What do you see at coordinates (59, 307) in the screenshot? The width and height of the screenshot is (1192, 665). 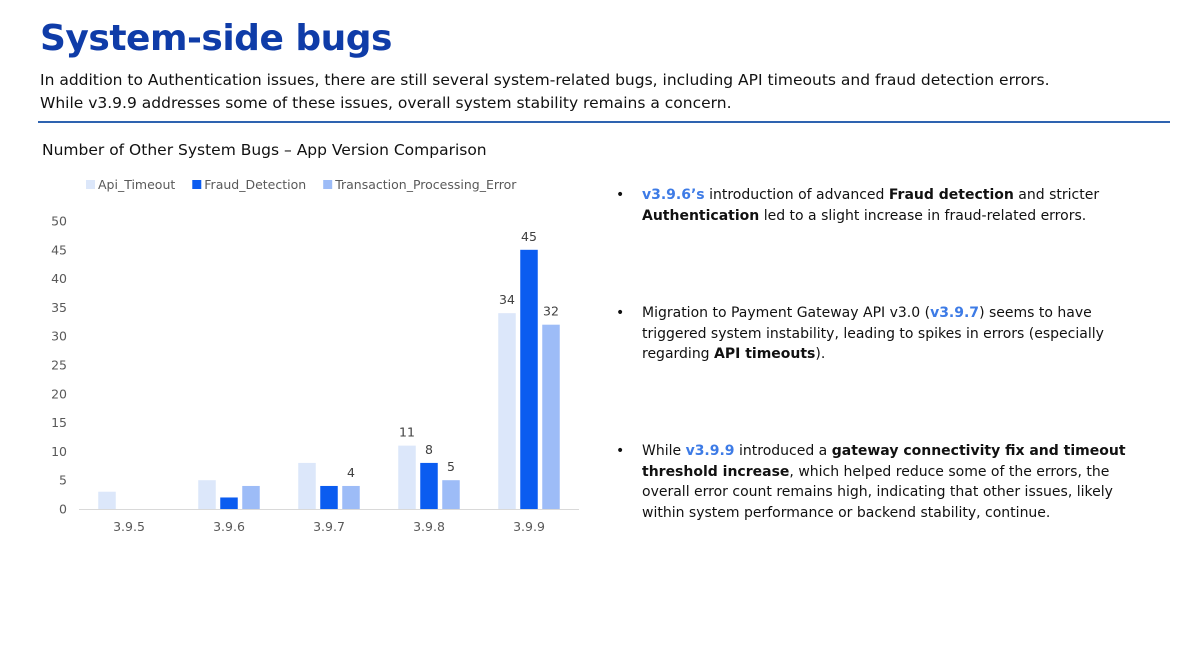 I see `y-tick-label: 35` at bounding box center [59, 307].